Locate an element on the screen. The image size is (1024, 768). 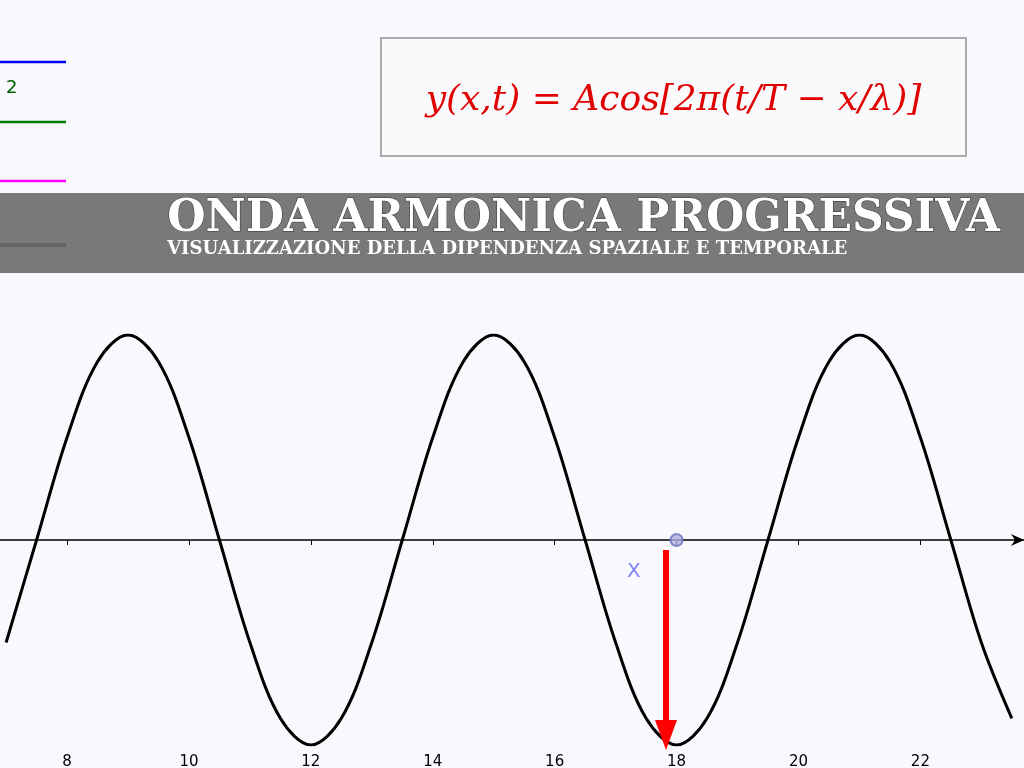
x-tick-label: 12 is located at coordinates (311, 759).